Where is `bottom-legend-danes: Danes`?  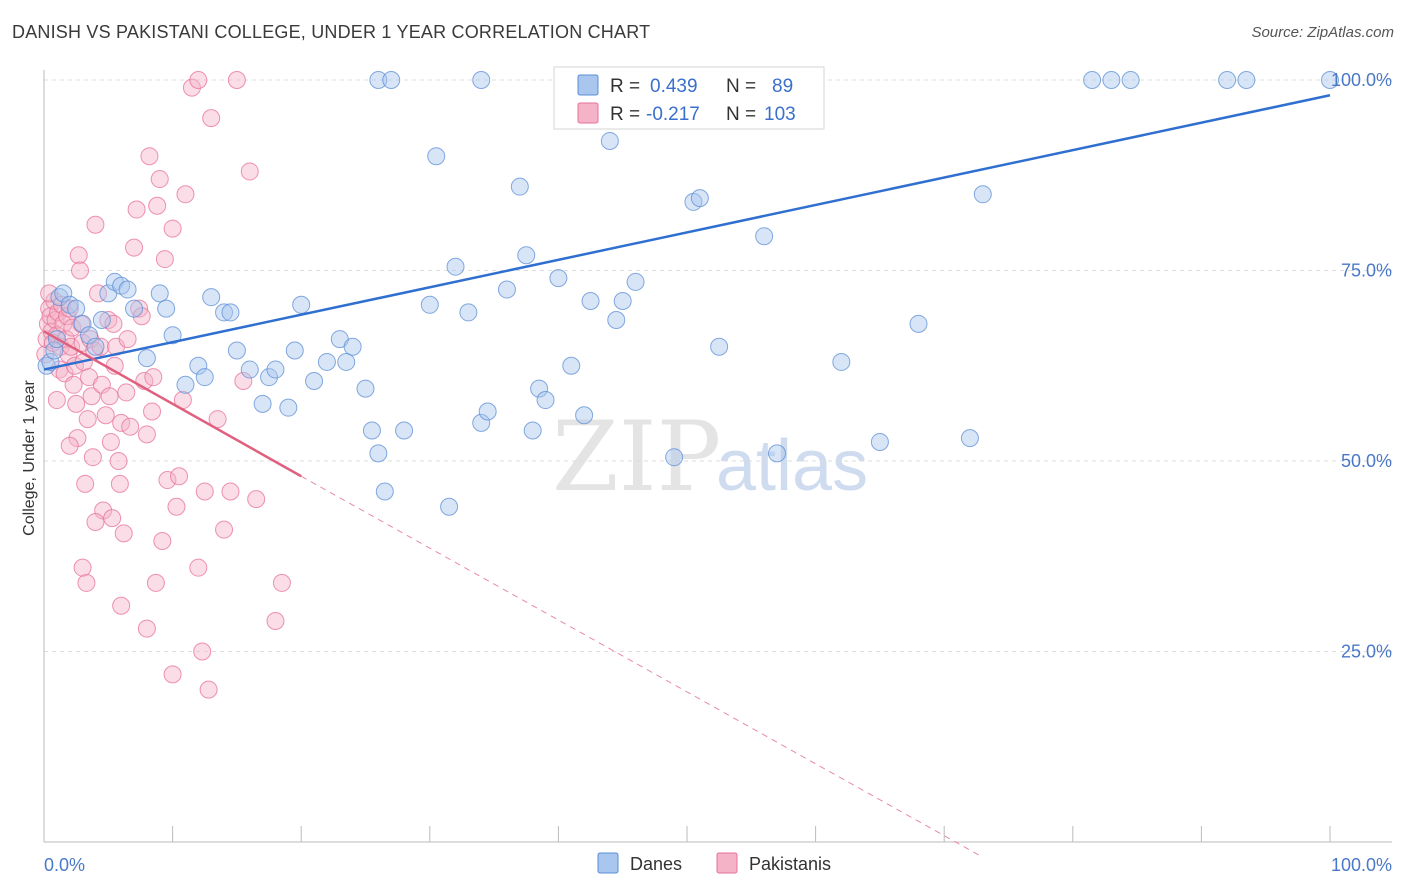 bottom-legend-danes: Danes is located at coordinates (656, 864).